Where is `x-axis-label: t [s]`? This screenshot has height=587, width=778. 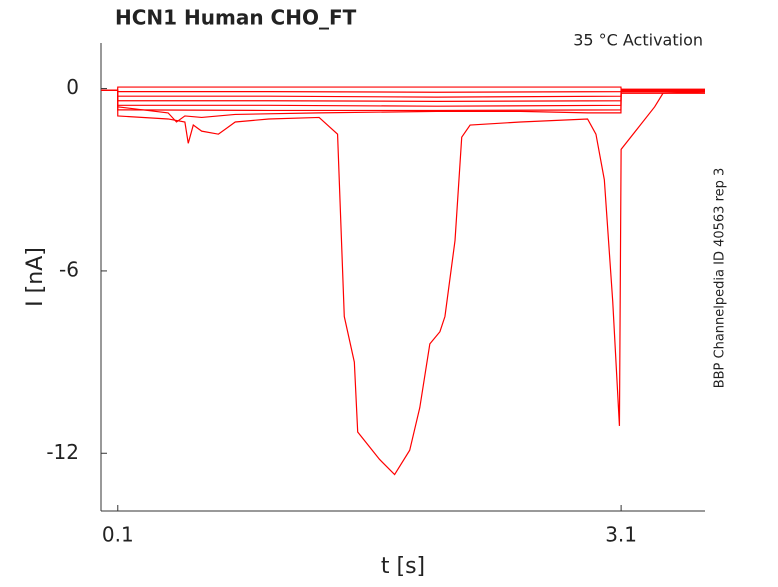 x-axis-label: t [s] is located at coordinates (403, 566).